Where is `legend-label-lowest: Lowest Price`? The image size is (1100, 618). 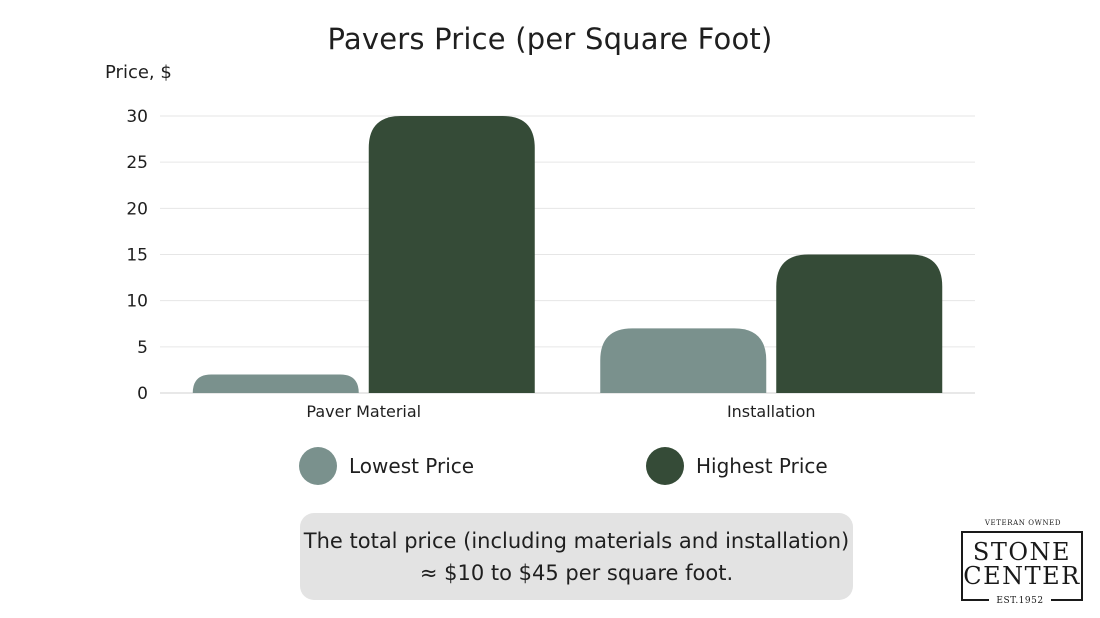 legend-label-lowest: Lowest Price is located at coordinates (412, 466).